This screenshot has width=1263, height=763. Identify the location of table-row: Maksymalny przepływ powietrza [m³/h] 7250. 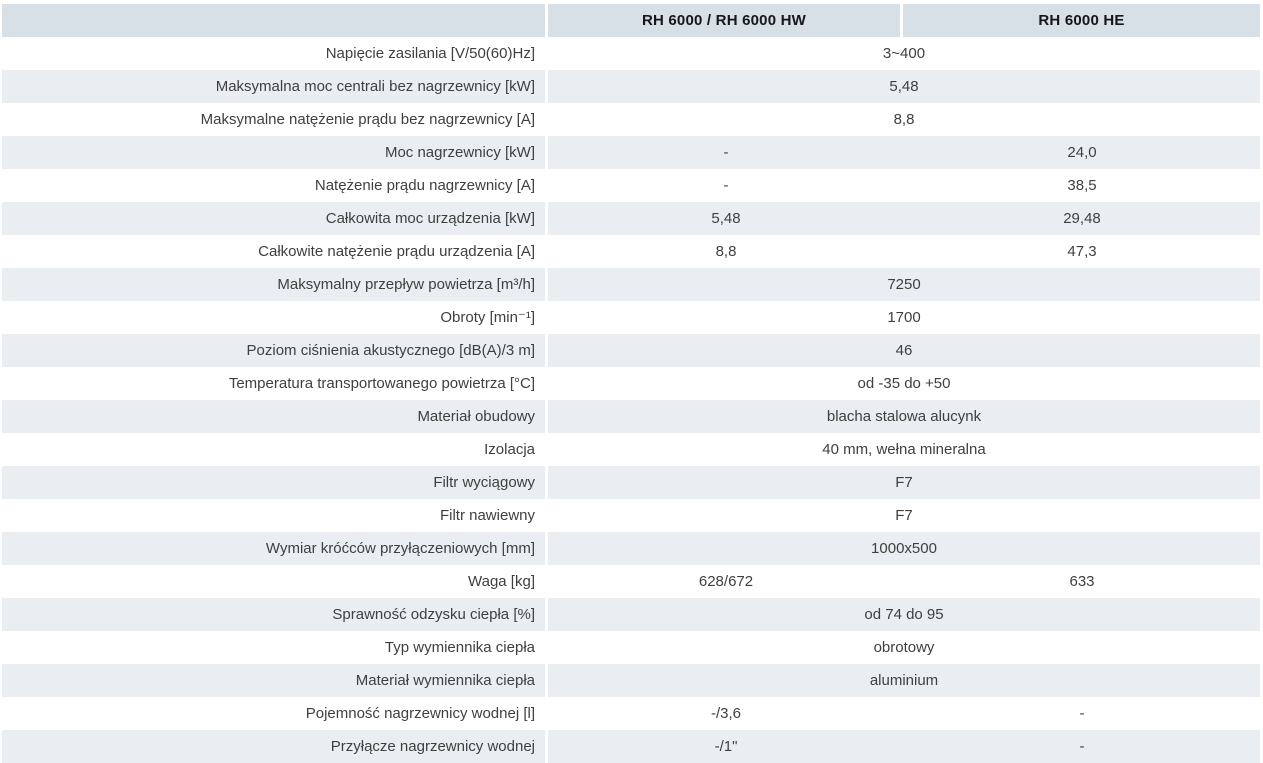
(631, 284).